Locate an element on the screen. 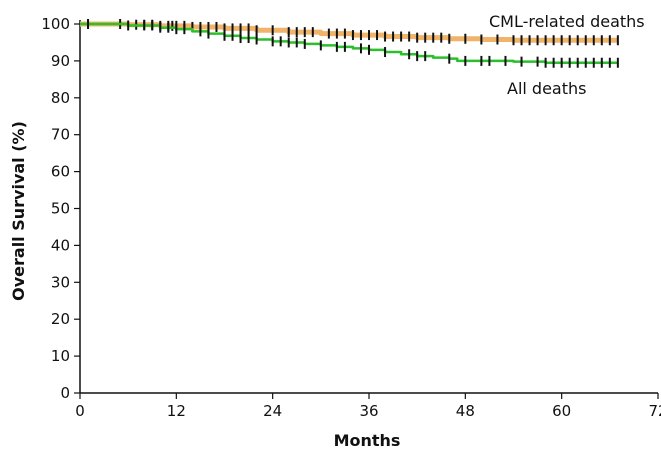 The height and width of the screenshot is (452, 661). x-tick-label-12: 12 is located at coordinates (176, 411).